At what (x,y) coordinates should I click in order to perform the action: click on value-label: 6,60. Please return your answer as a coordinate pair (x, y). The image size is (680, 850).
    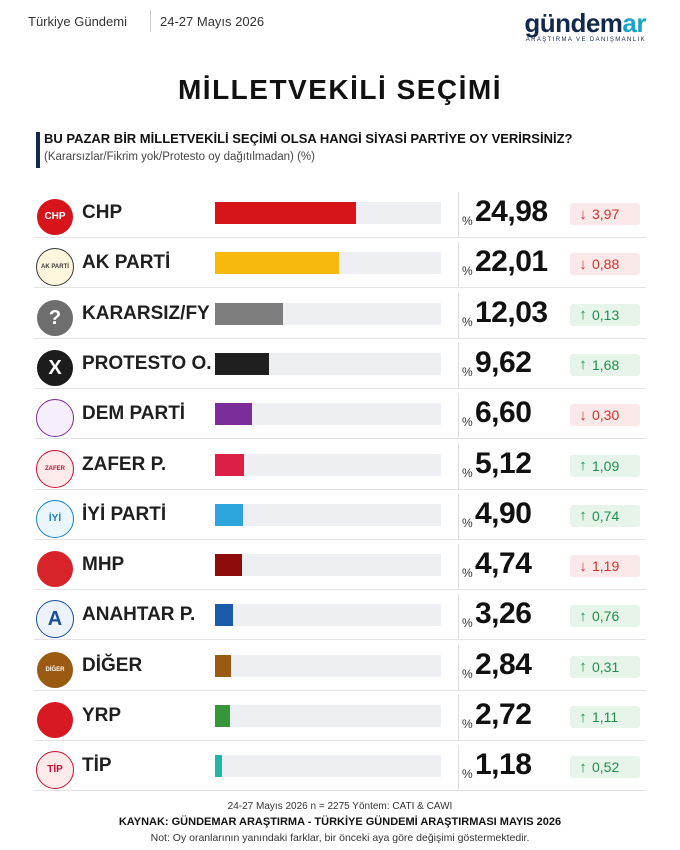
    Looking at the image, I should click on (503, 413).